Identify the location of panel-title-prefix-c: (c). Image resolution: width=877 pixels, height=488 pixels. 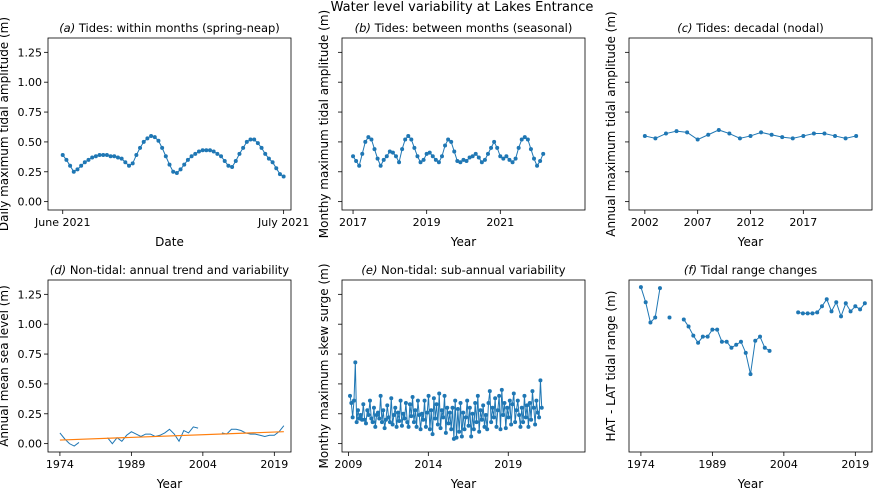
(684, 28).